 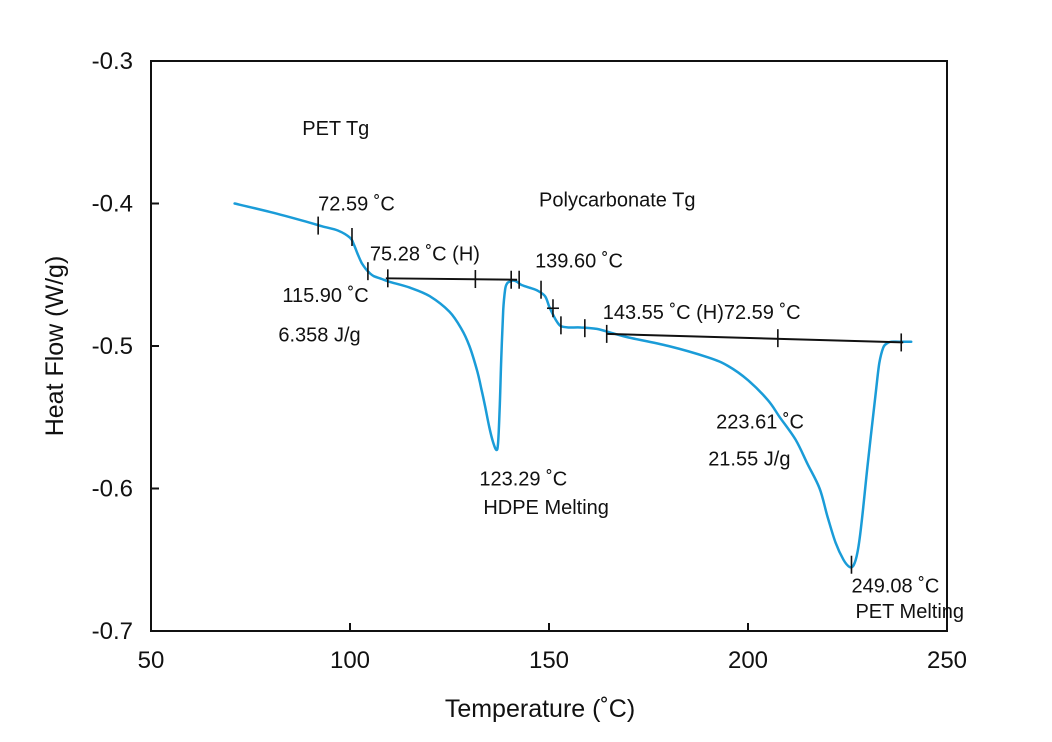 What do you see at coordinates (151, 660) in the screenshot?
I see `x-tick-label: 50` at bounding box center [151, 660].